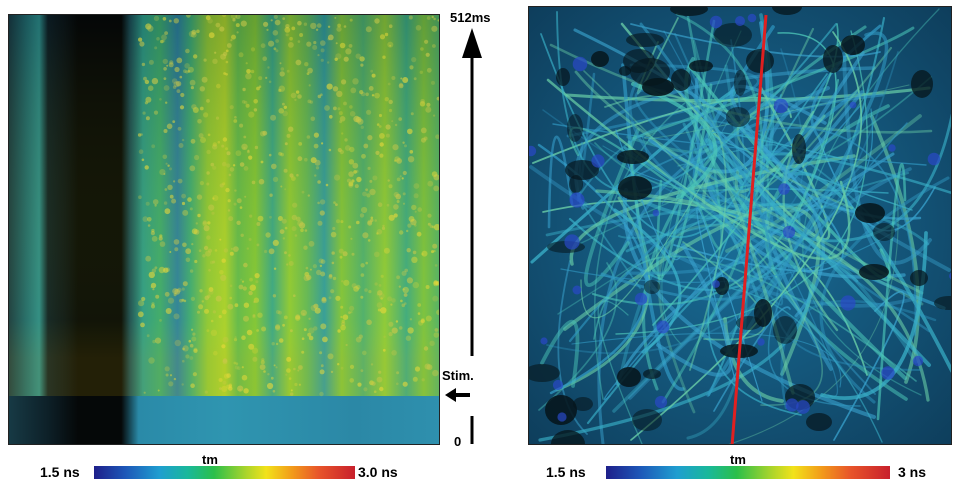 This screenshot has height=482, width=955. Describe the element at coordinates (749, 229) in the screenshot. I see `scan-line` at that location.